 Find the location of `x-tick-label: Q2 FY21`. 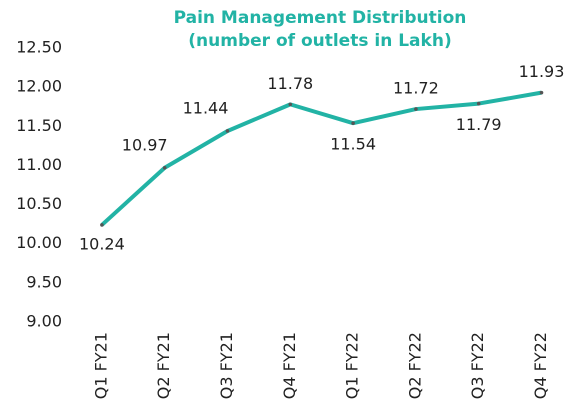

x-tick-label: Q2 FY21 is located at coordinates (163, 365).